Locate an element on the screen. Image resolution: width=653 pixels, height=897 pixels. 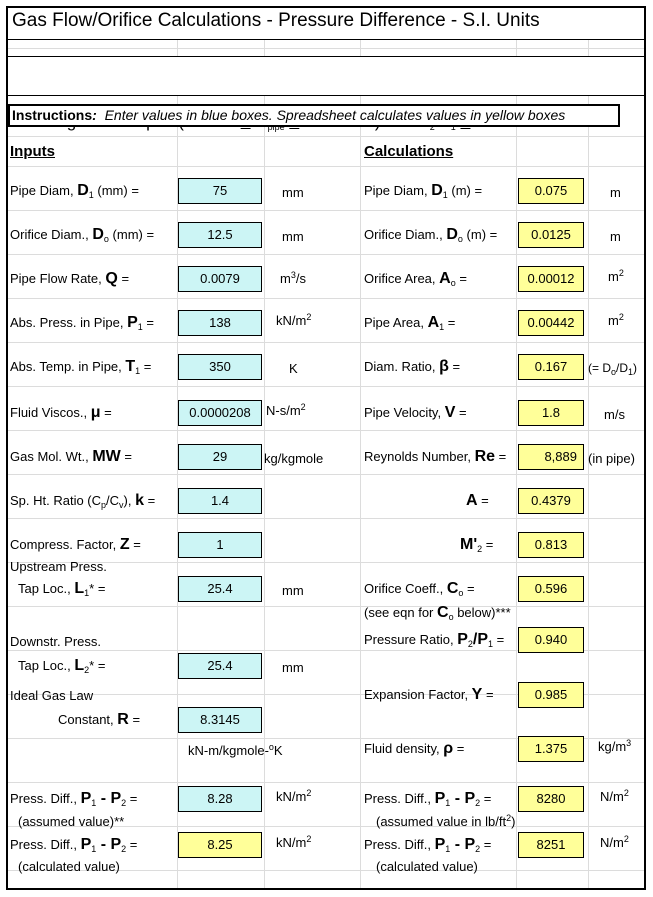
viscosity-unit: N-s/m2 is located at coordinates (286, 410).